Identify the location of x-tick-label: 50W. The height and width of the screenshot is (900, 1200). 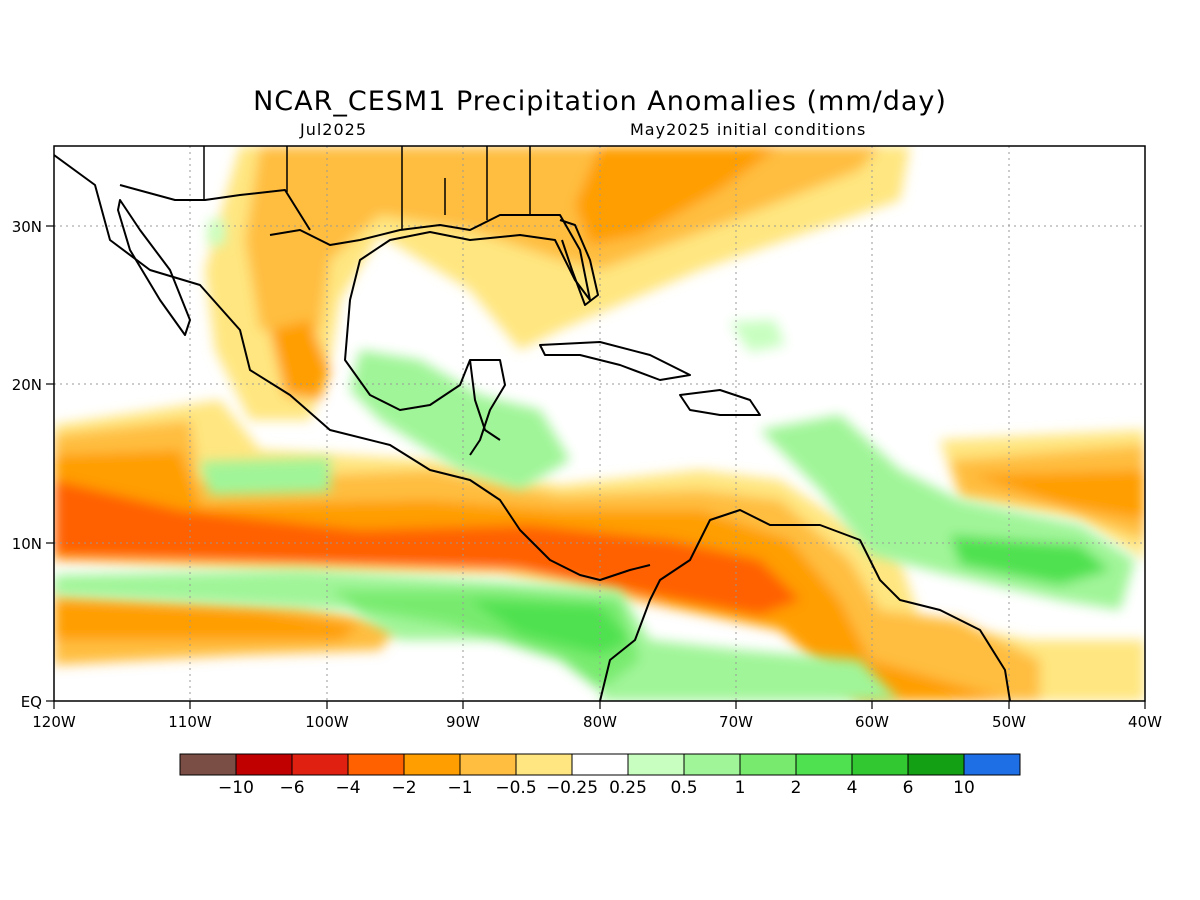
(1009, 722).